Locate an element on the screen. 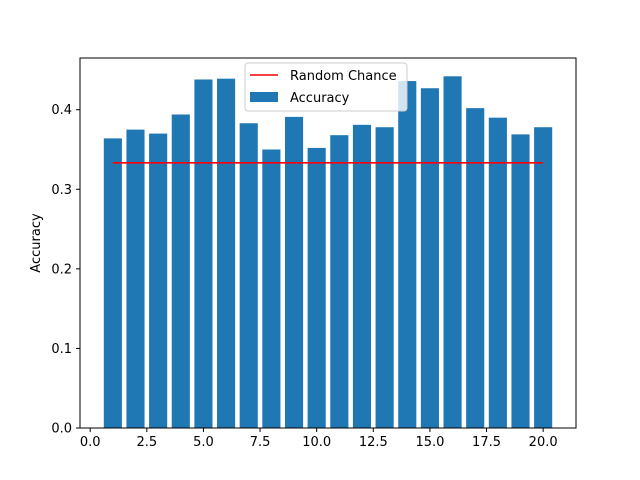  x-tick-label: 0.0 is located at coordinates (90, 442).